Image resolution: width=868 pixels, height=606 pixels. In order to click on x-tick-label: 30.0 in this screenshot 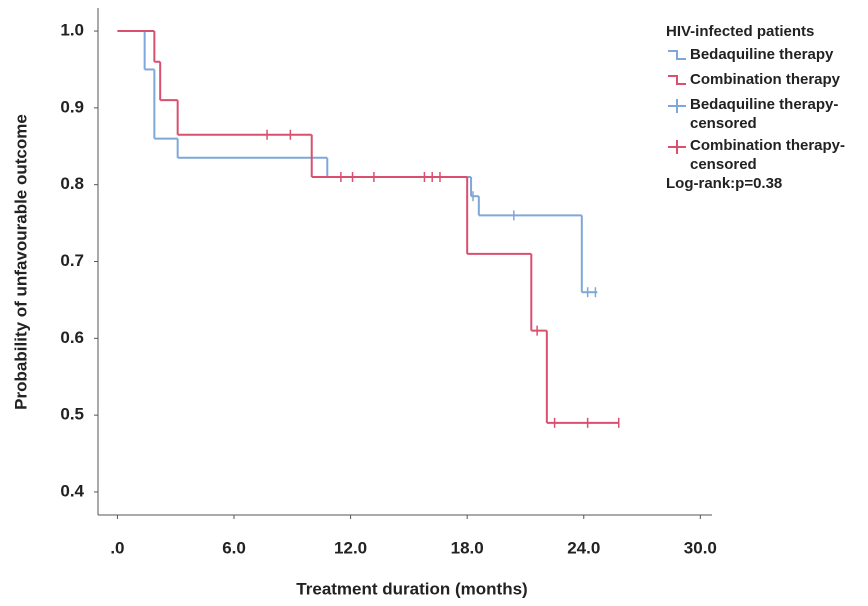, I will do `click(700, 547)`.